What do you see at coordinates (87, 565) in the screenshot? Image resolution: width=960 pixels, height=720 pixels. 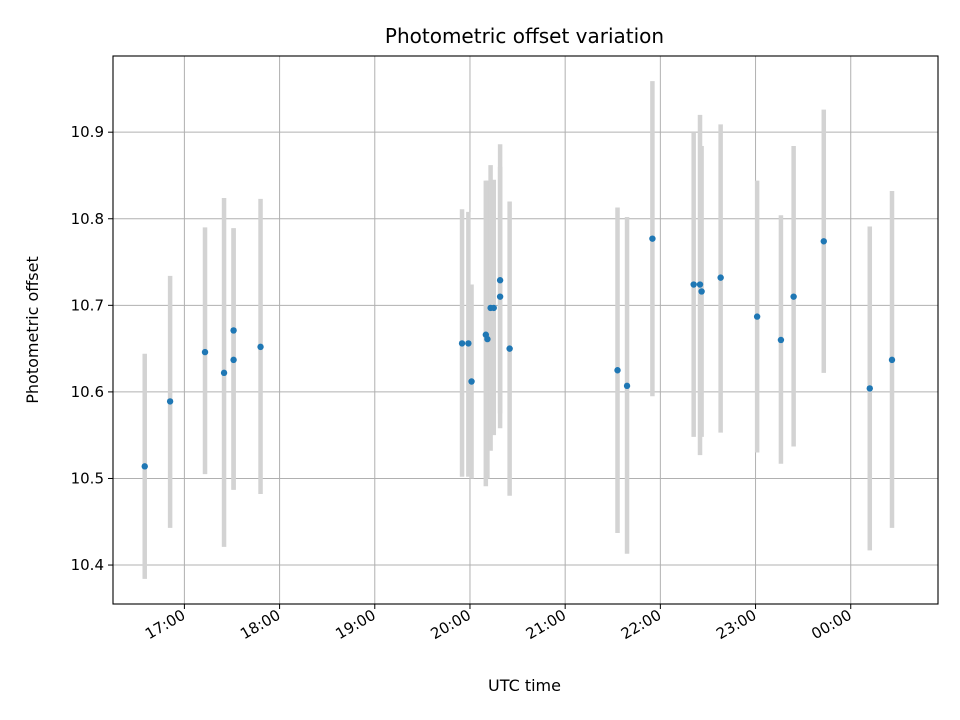 I see `y-tick-label: 10.4` at bounding box center [87, 565].